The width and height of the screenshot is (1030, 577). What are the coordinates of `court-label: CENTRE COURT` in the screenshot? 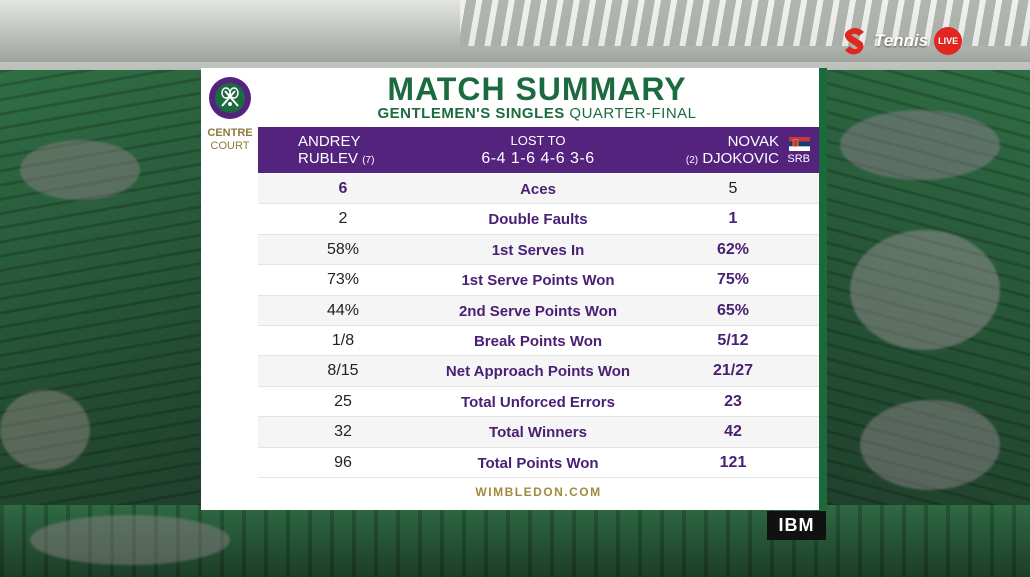 It's located at (230, 140).